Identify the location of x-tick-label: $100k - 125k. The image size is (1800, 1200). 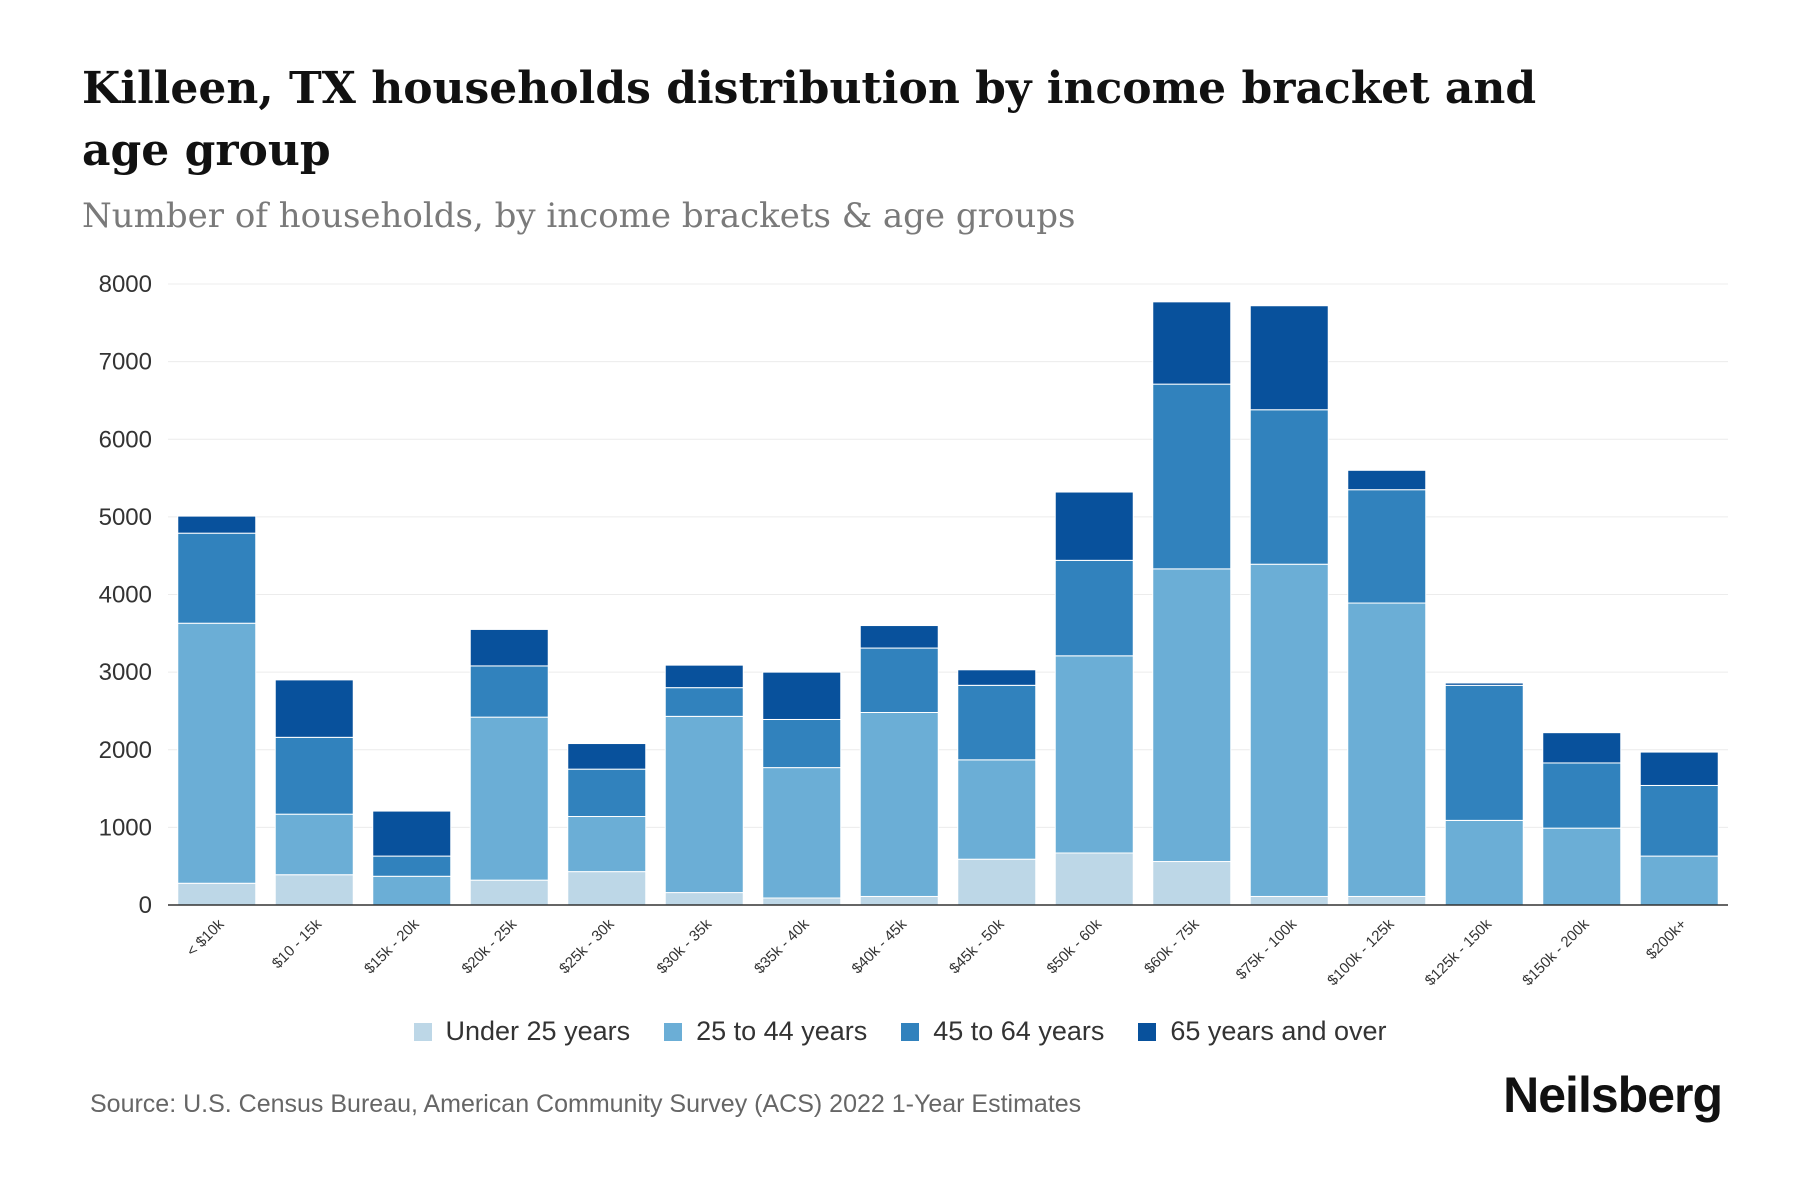
(1361, 952).